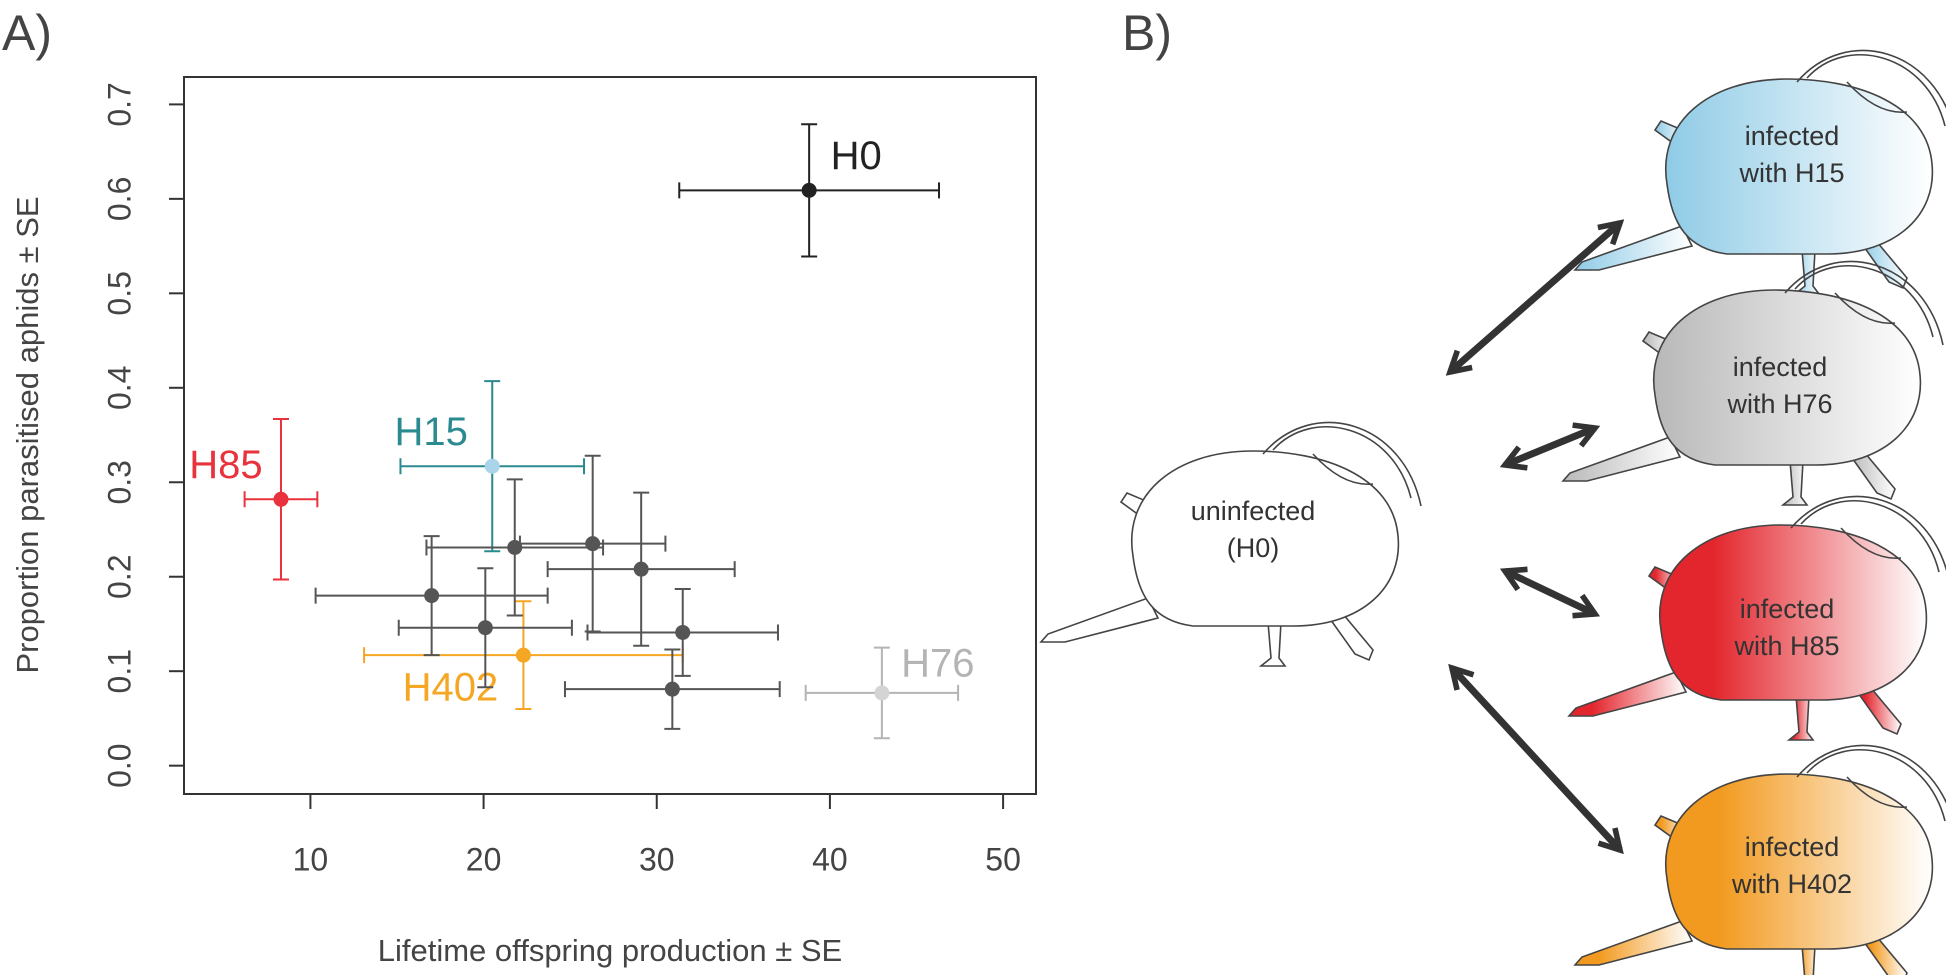 The height and width of the screenshot is (975, 1946). Describe the element at coordinates (27, 434) in the screenshot. I see `y-axis-title: Proportion parasitised aphids ± SE` at that location.